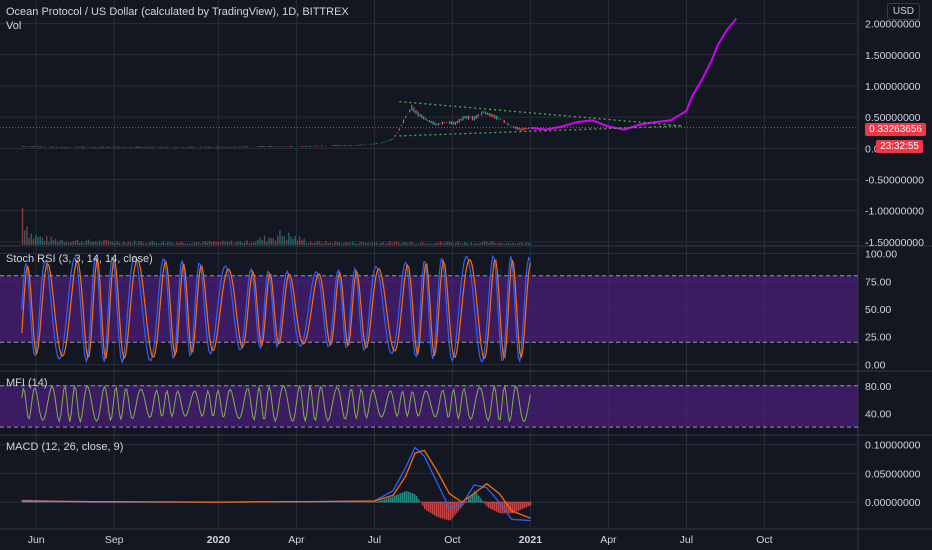 The image size is (932, 550). What do you see at coordinates (894, 212) in the screenshot?
I see `price-axis-tick-label: -1.00000000` at bounding box center [894, 212].